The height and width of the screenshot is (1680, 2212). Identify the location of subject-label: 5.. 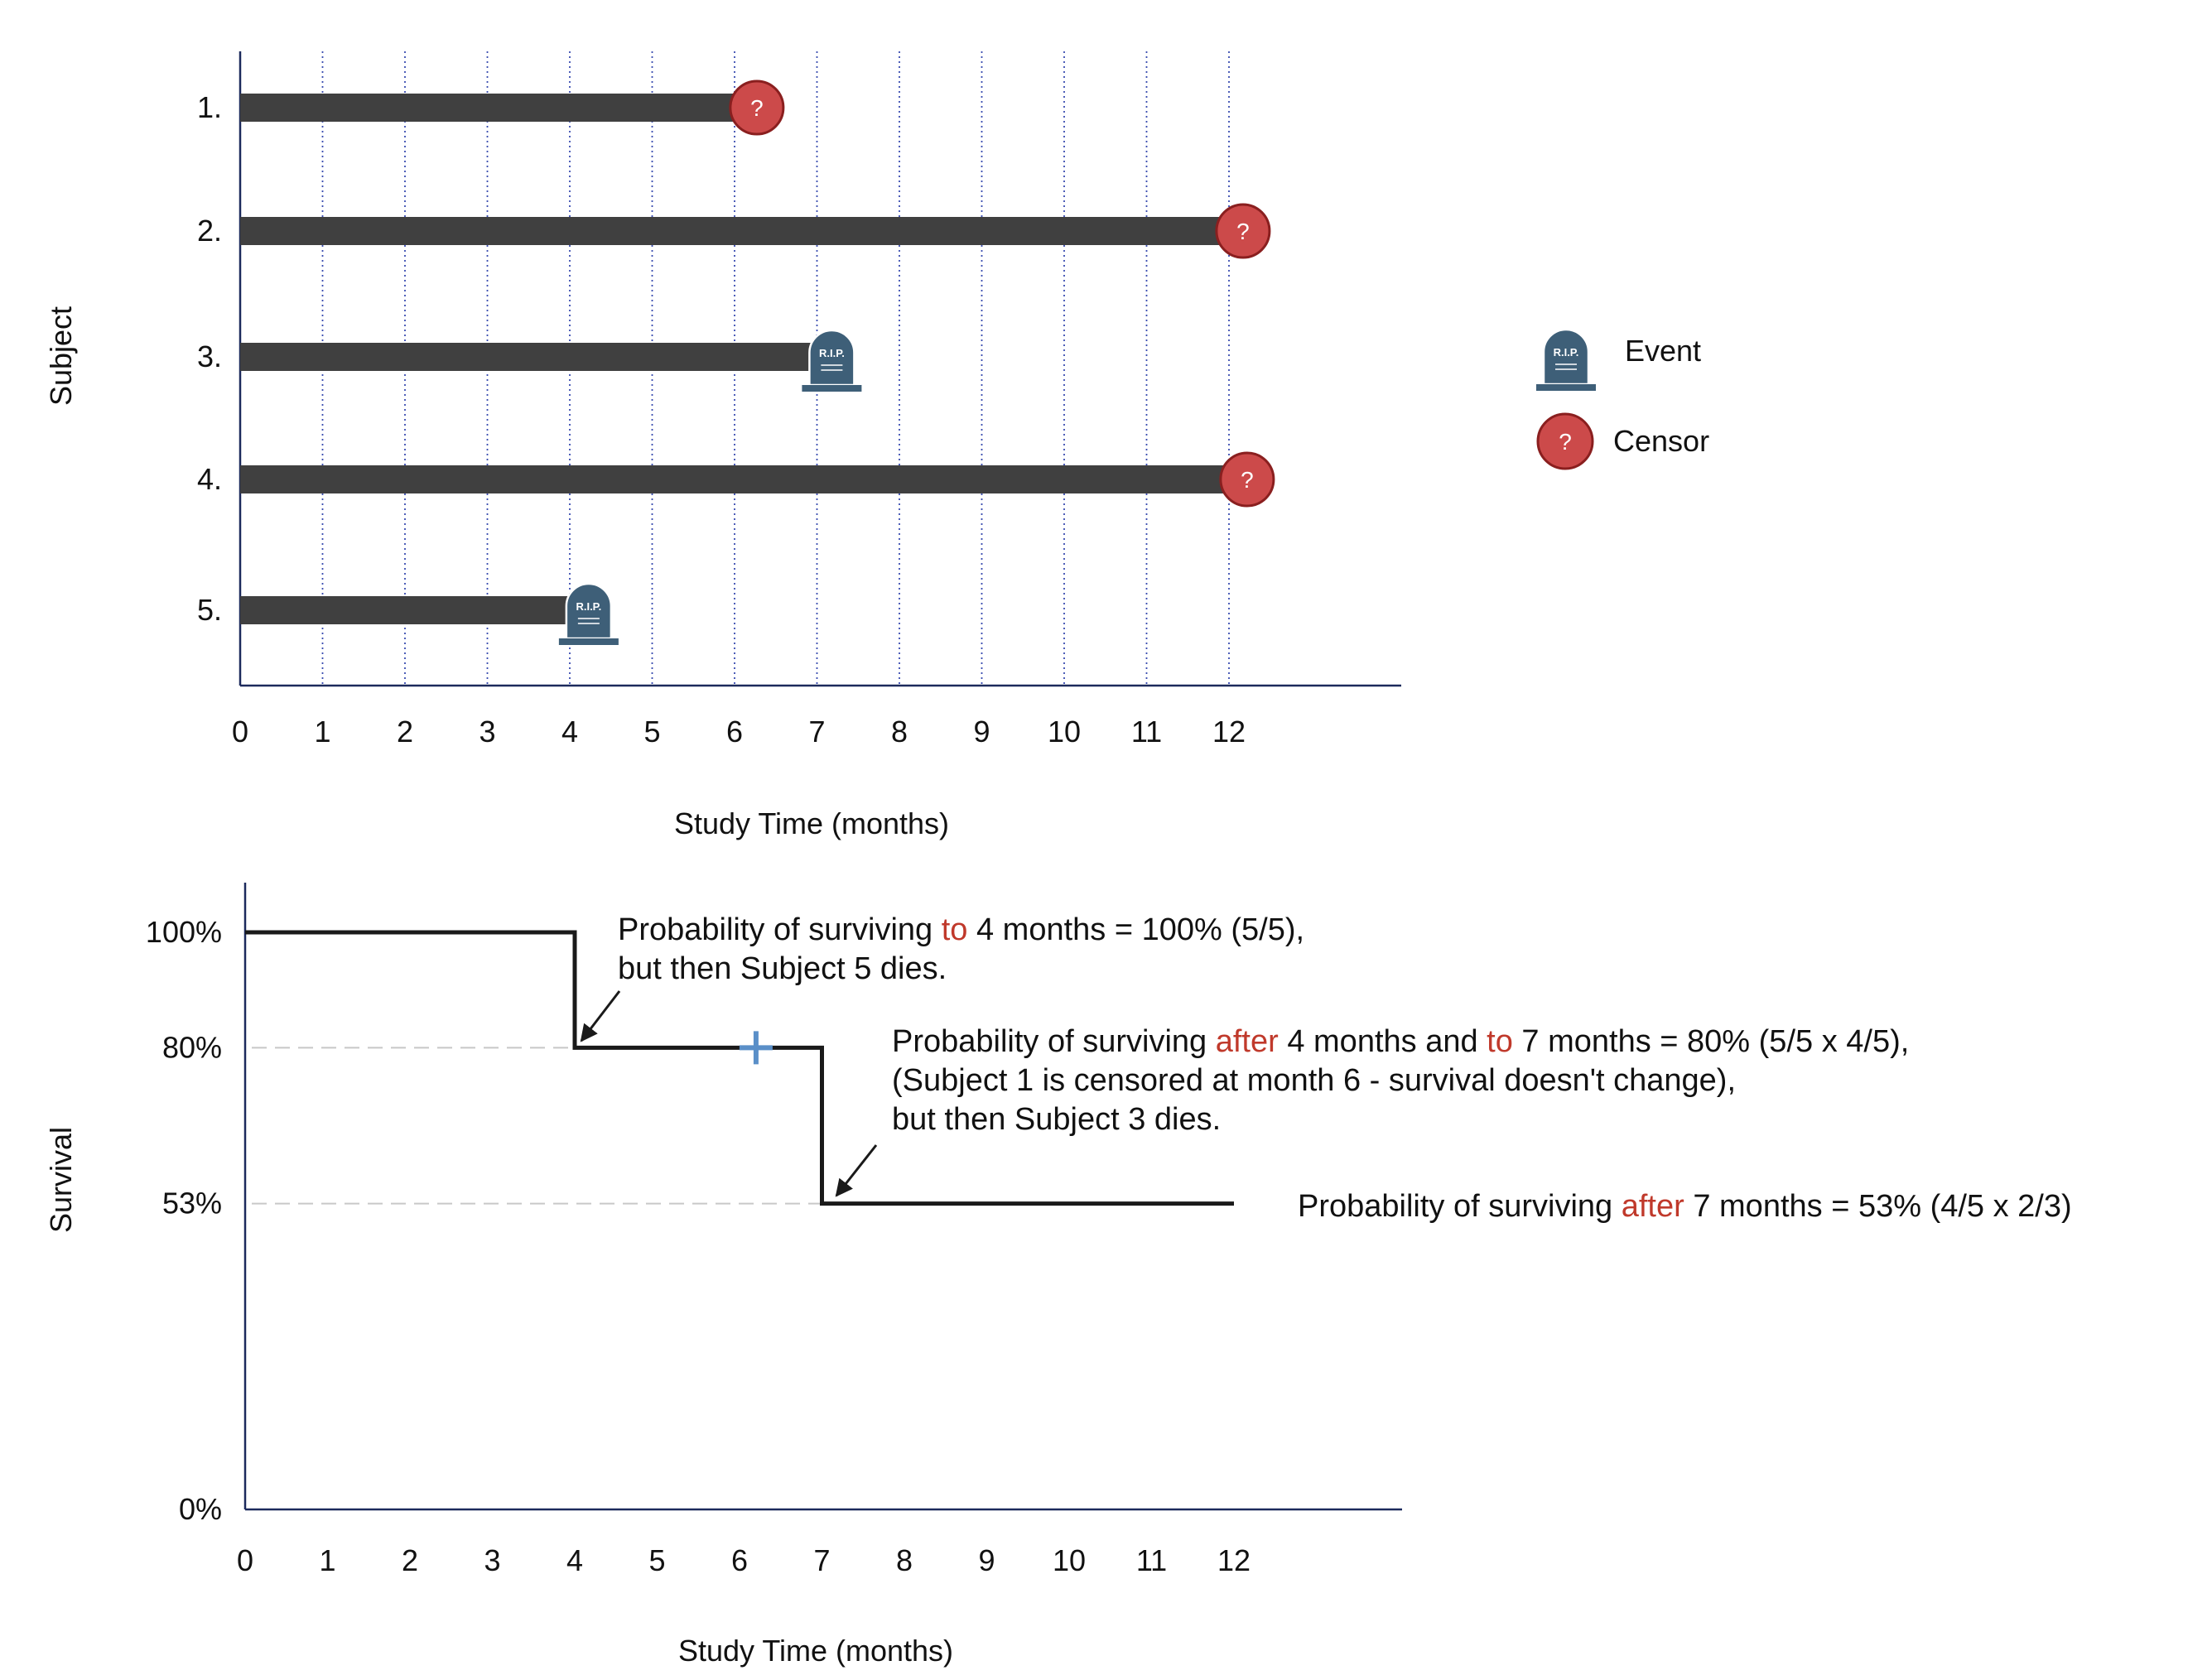
(209, 610).